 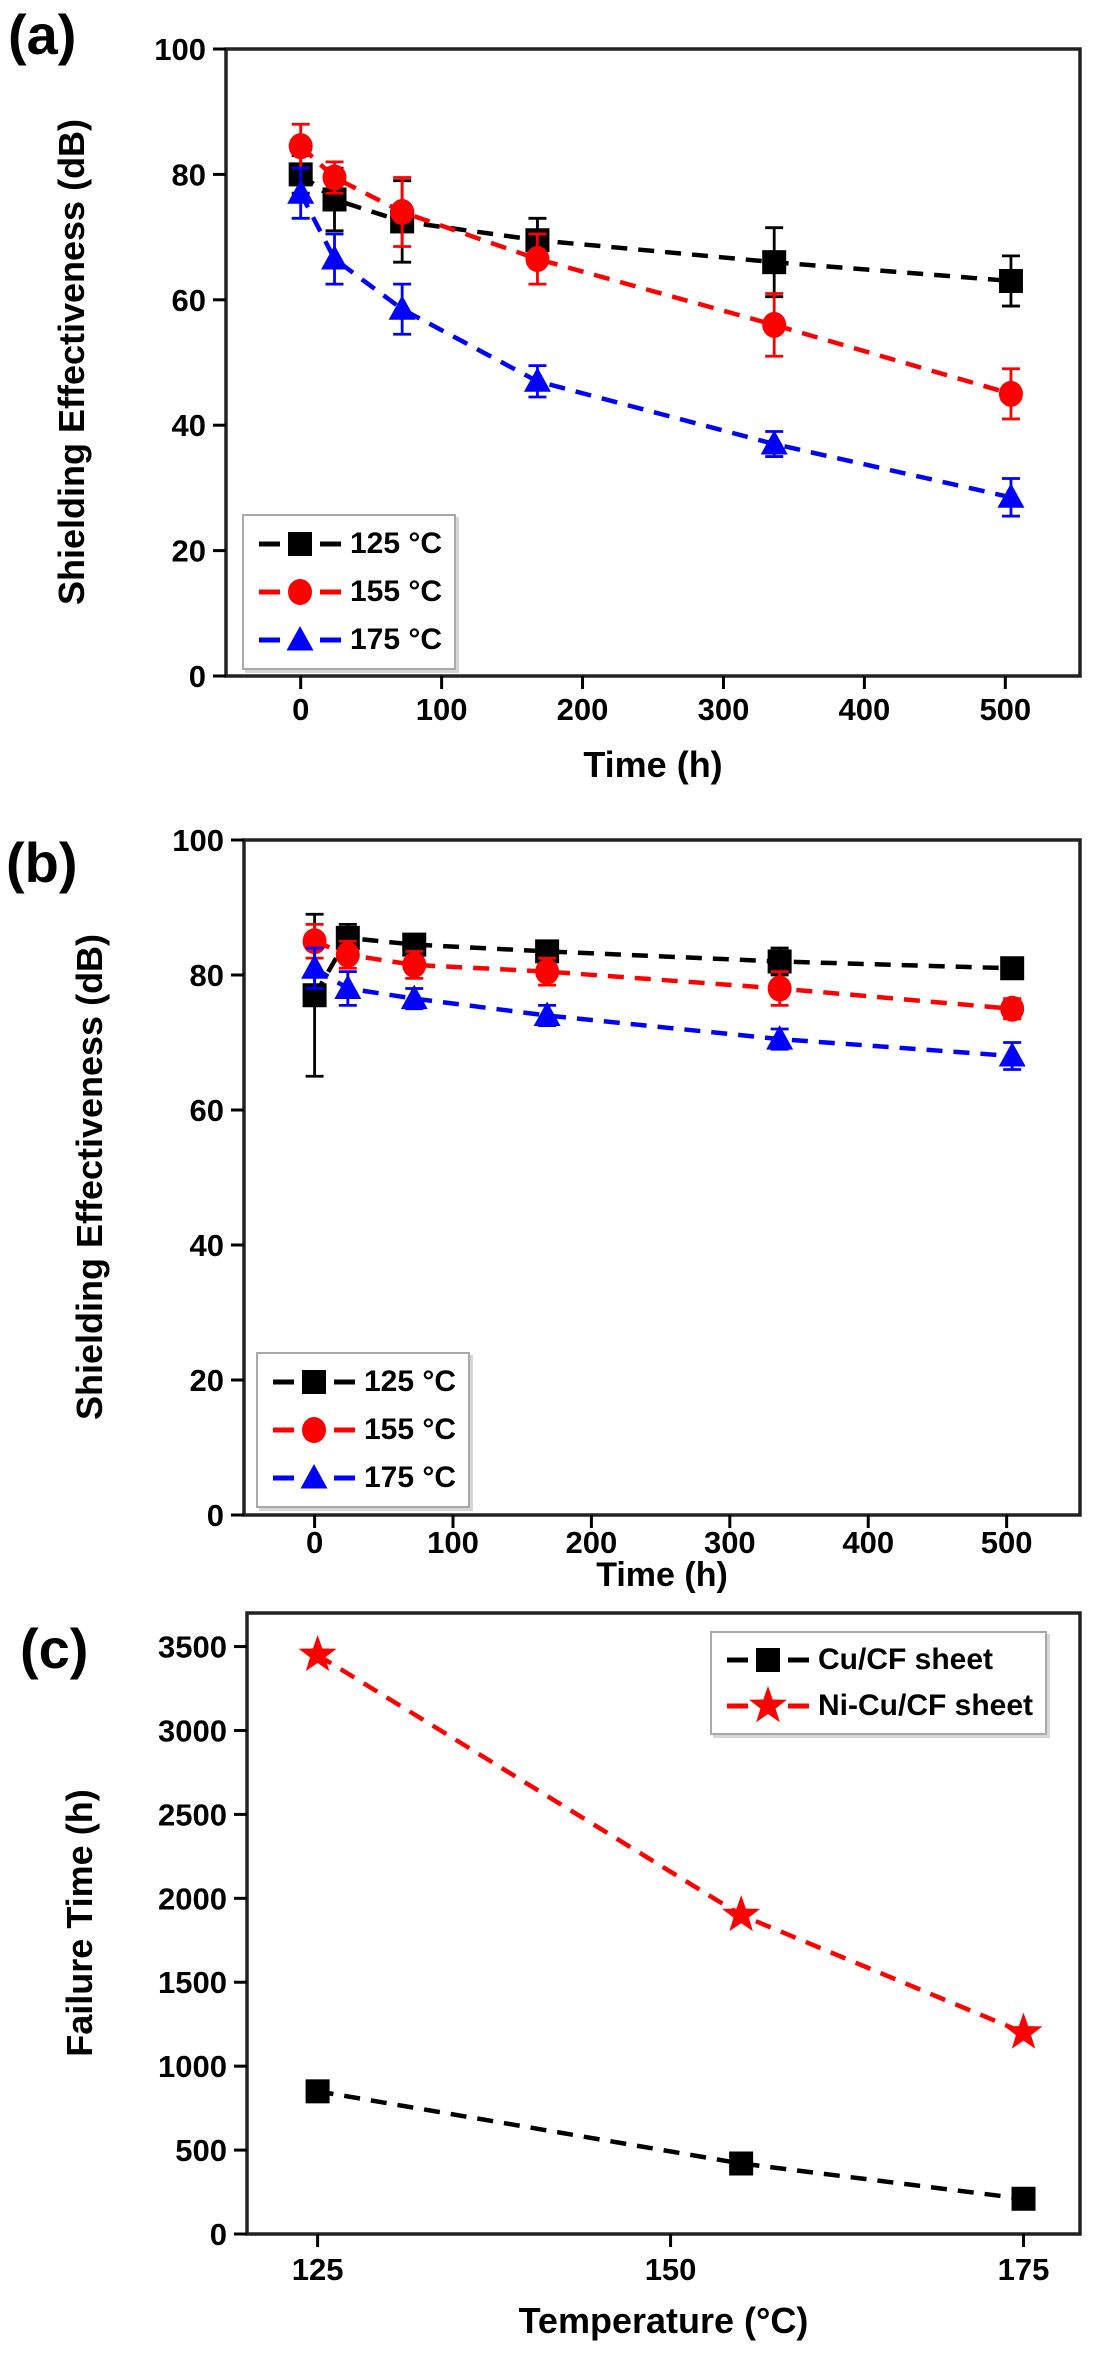 What do you see at coordinates (192, 1730) in the screenshot?
I see `y-tick-label: 3000` at bounding box center [192, 1730].